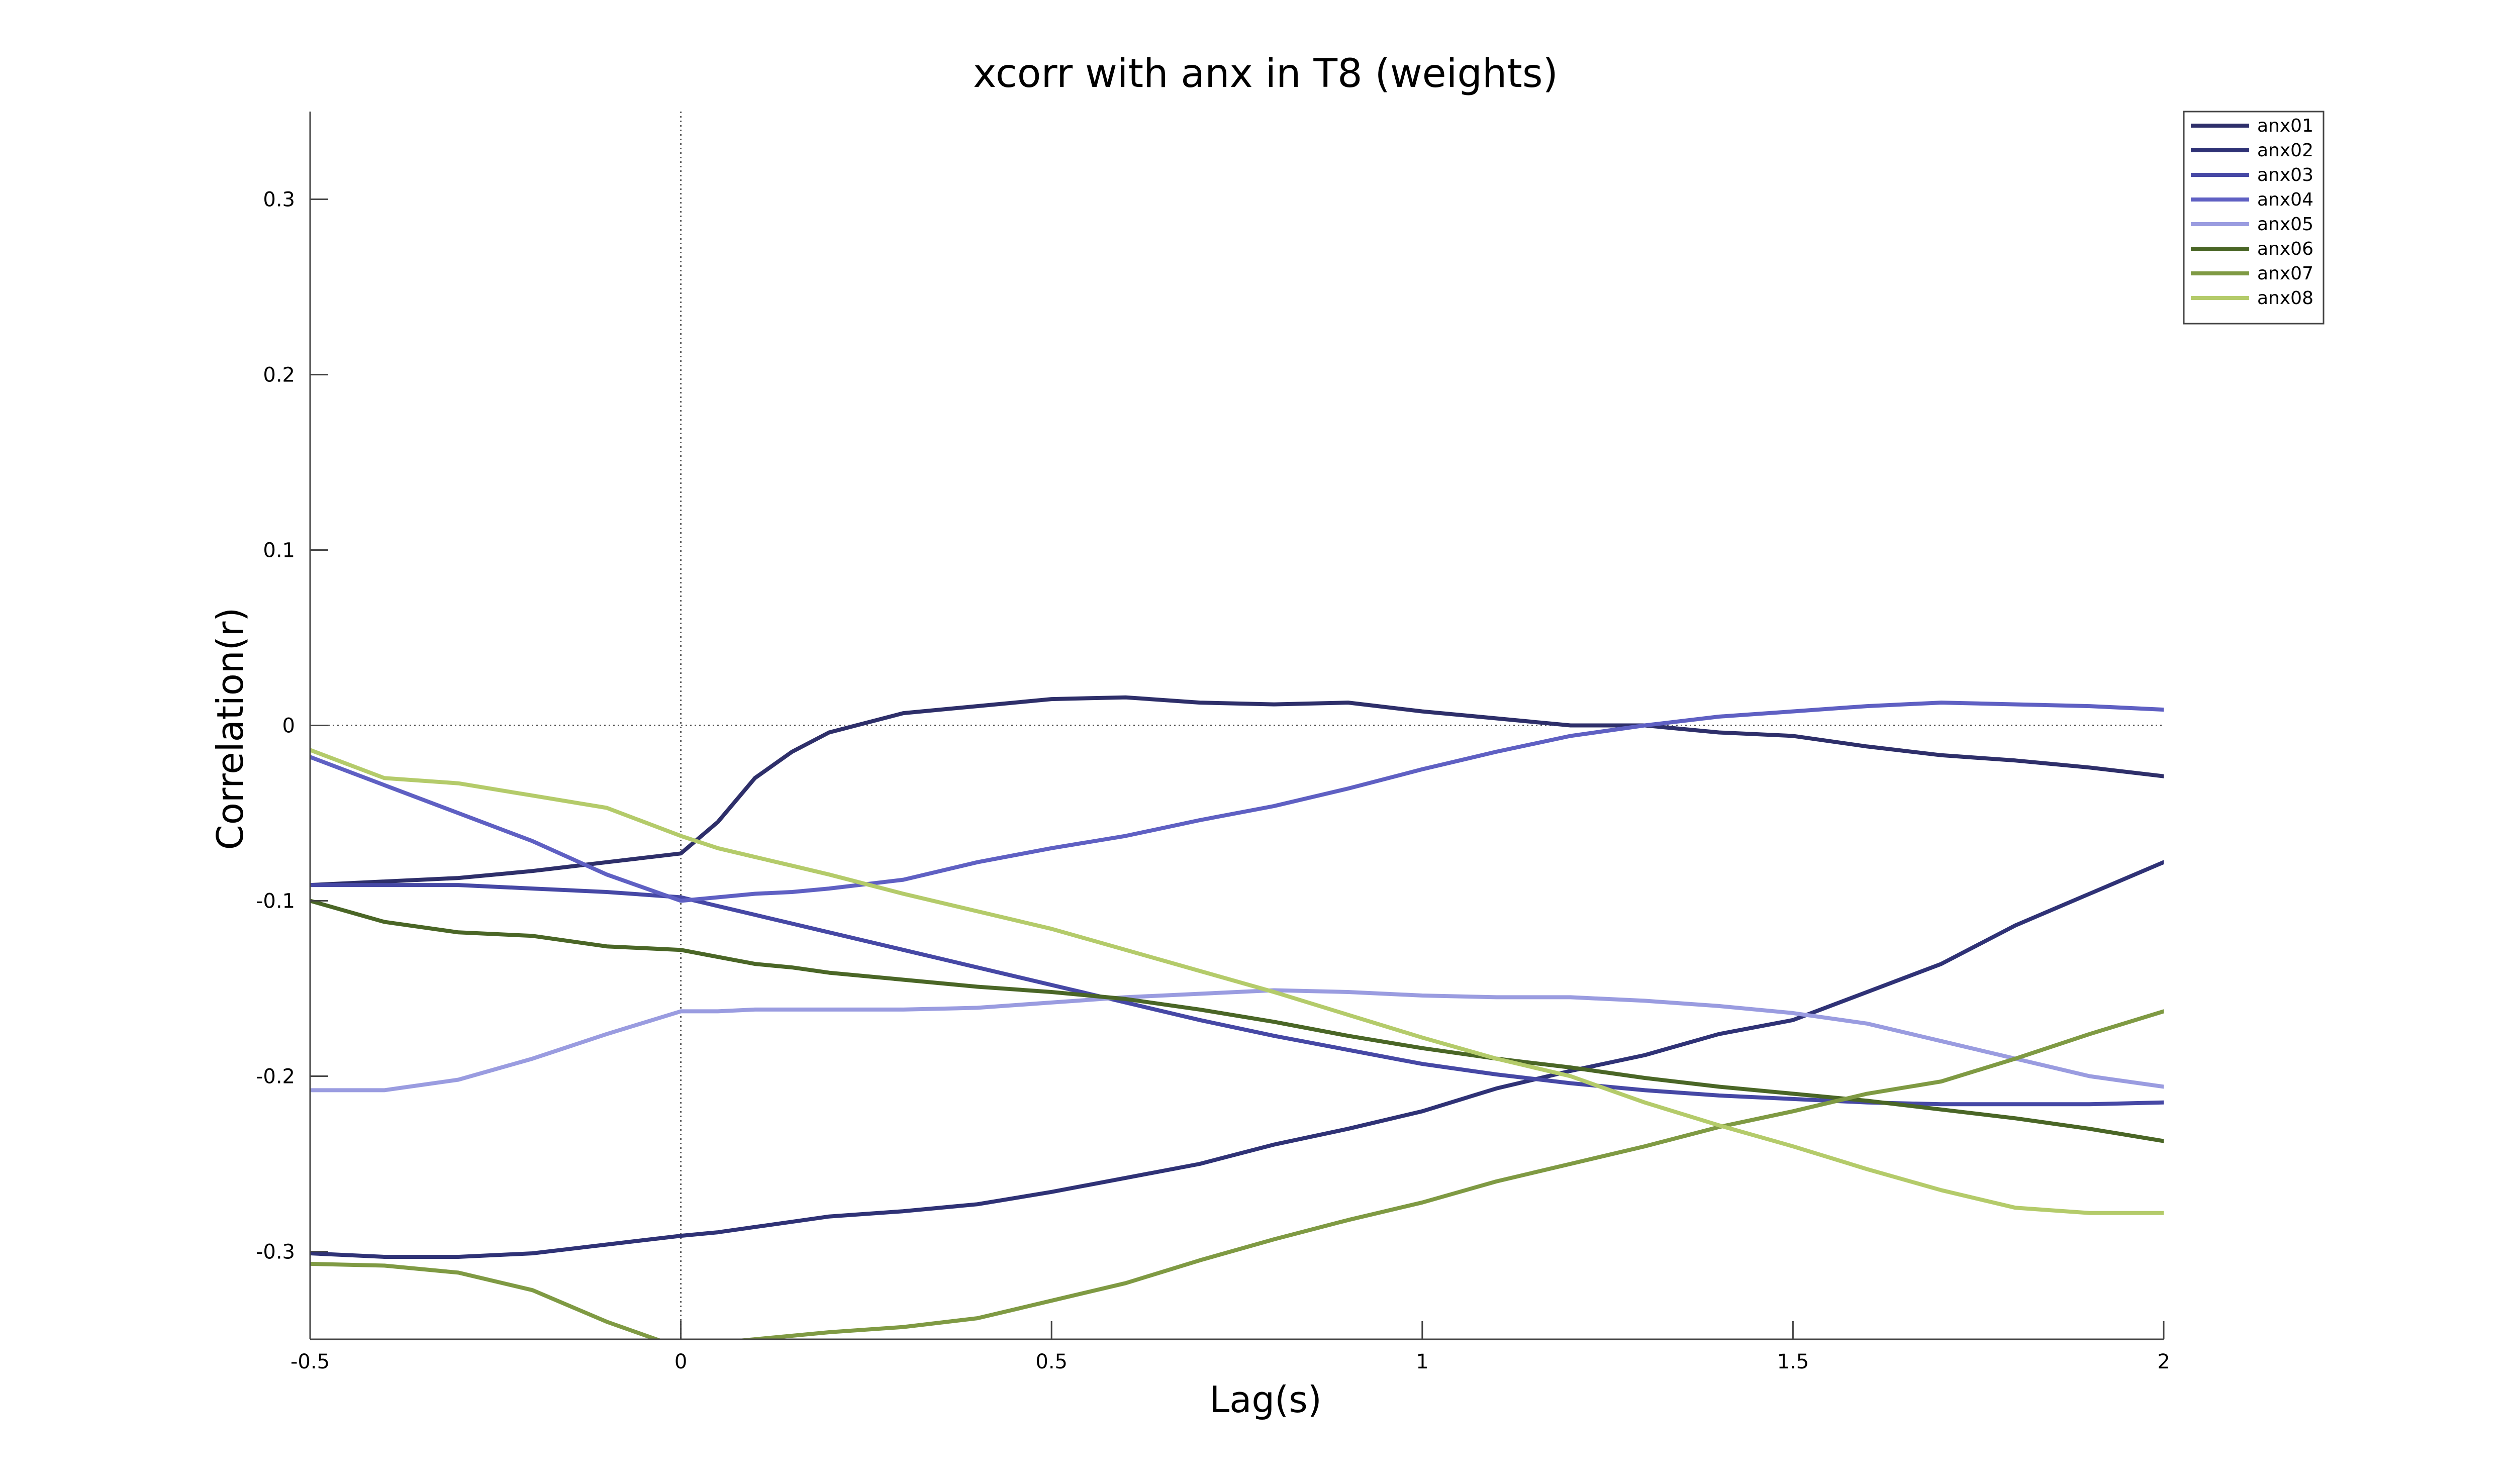  Describe the element at coordinates (680, 1362) in the screenshot. I see `x-tick-label: 0` at that location.